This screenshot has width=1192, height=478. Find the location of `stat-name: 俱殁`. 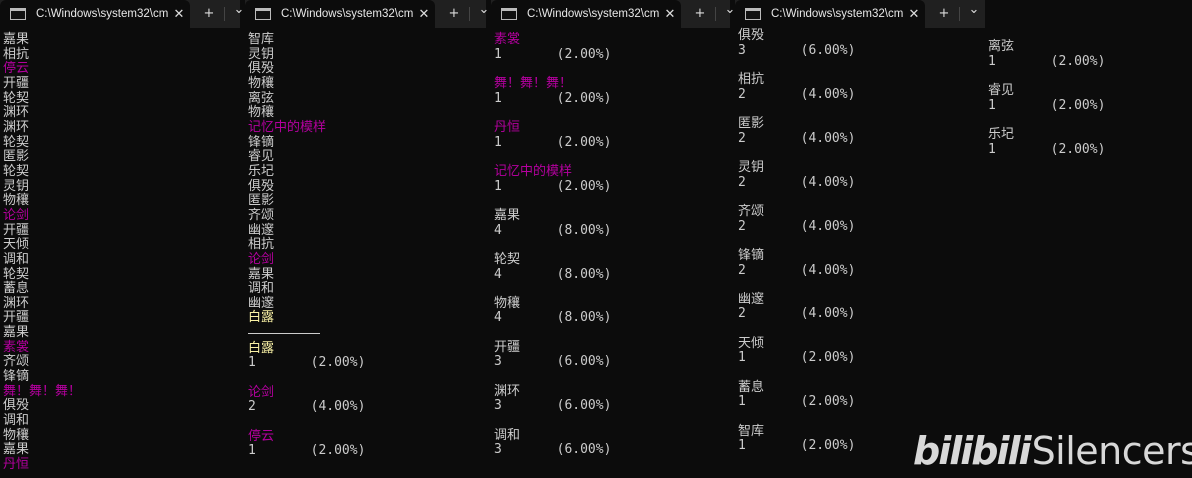

stat-name: 俱殁 is located at coordinates (751, 35).